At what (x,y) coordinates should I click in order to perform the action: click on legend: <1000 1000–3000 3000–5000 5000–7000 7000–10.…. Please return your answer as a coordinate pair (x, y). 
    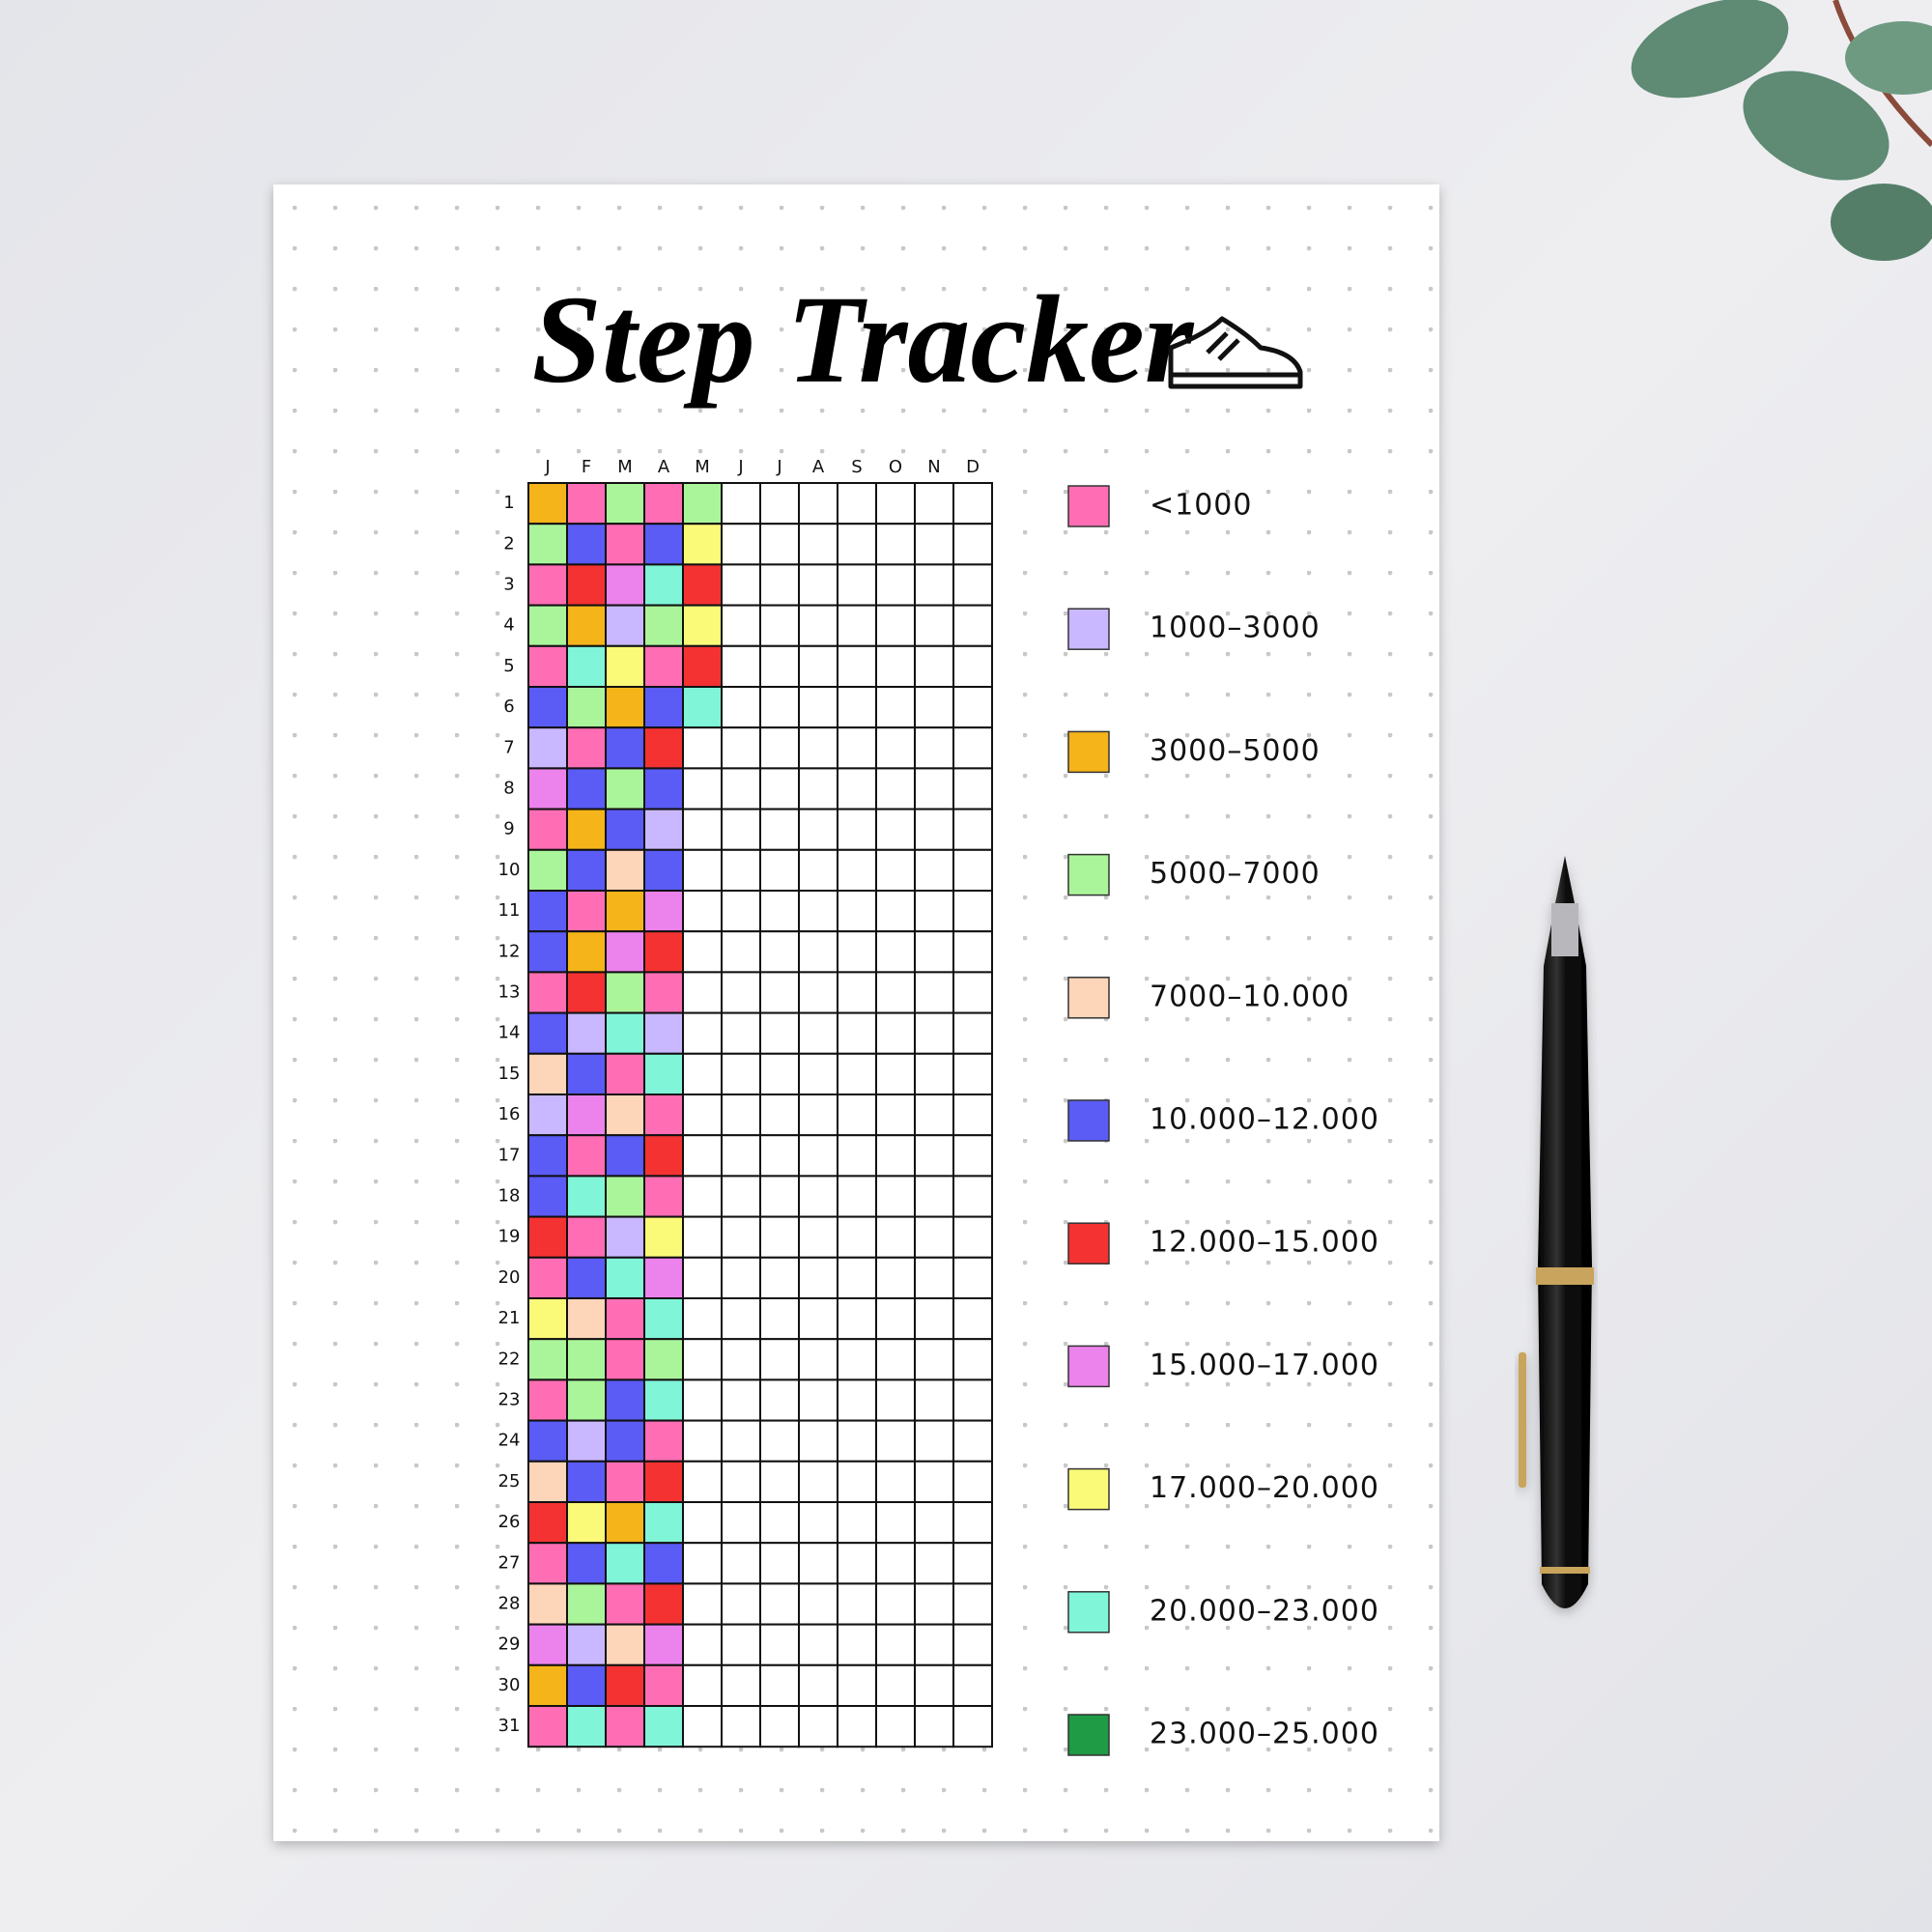
    Looking at the image, I should click on (1223, 1120).